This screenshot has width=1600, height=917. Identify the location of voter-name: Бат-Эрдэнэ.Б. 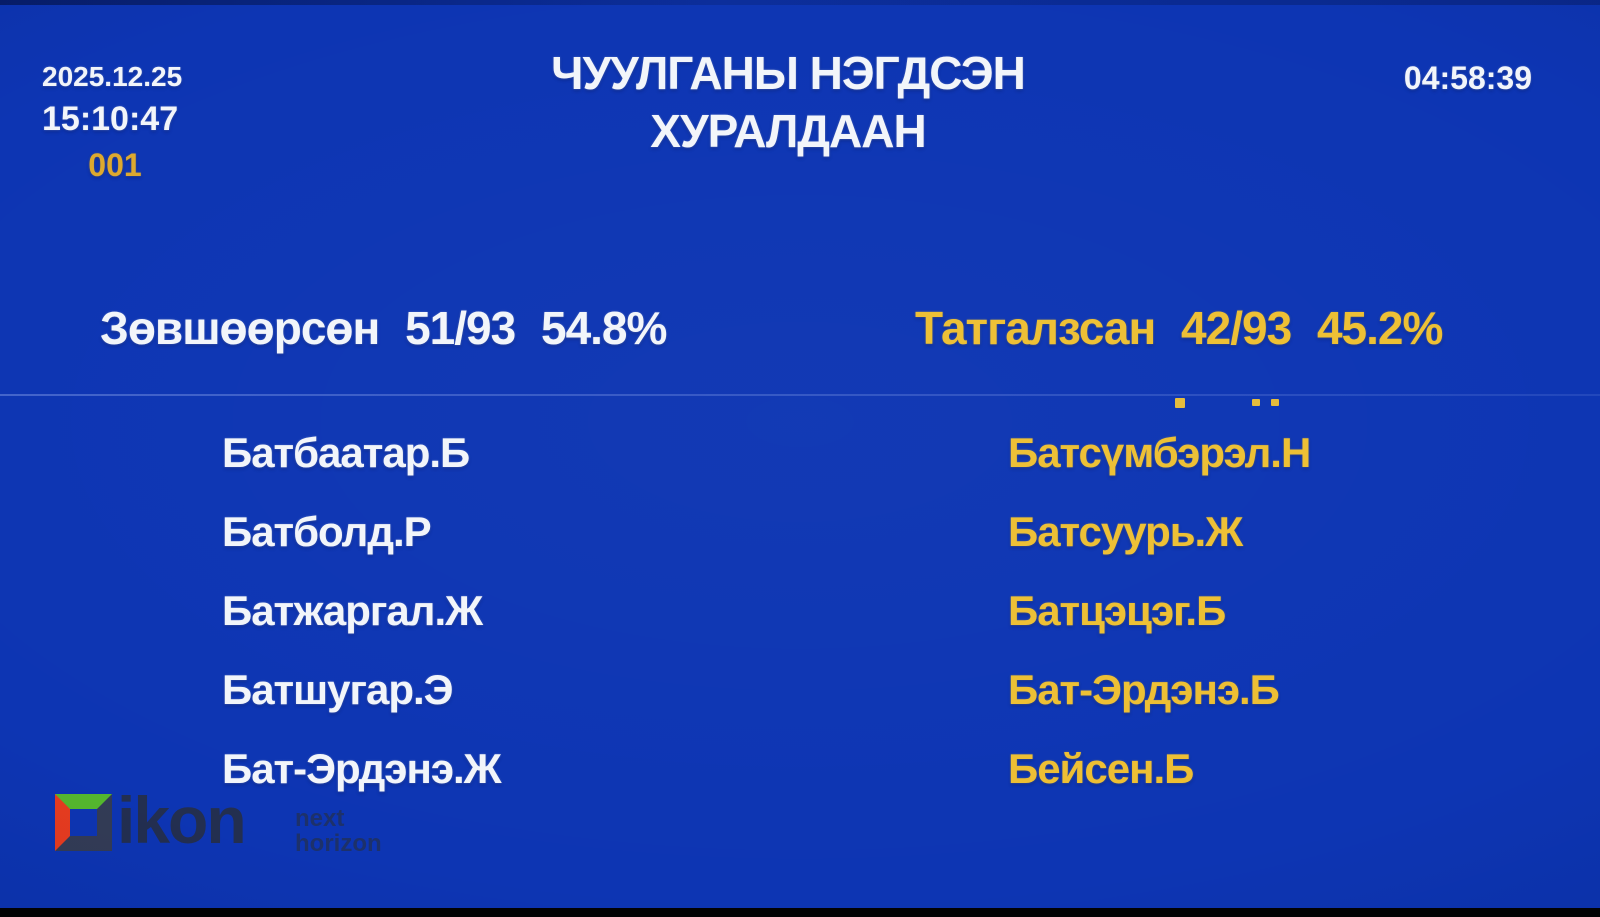
(1144, 689).